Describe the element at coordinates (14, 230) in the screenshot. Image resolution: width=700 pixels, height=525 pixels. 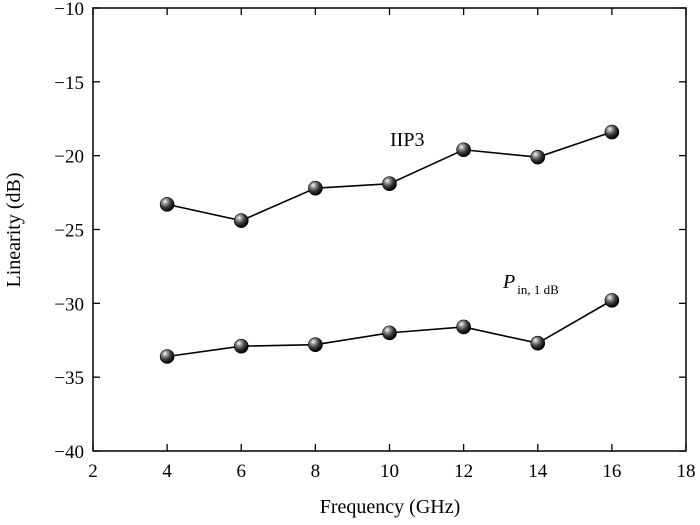
I see `y-axis-title: Linearity (dB)` at that location.